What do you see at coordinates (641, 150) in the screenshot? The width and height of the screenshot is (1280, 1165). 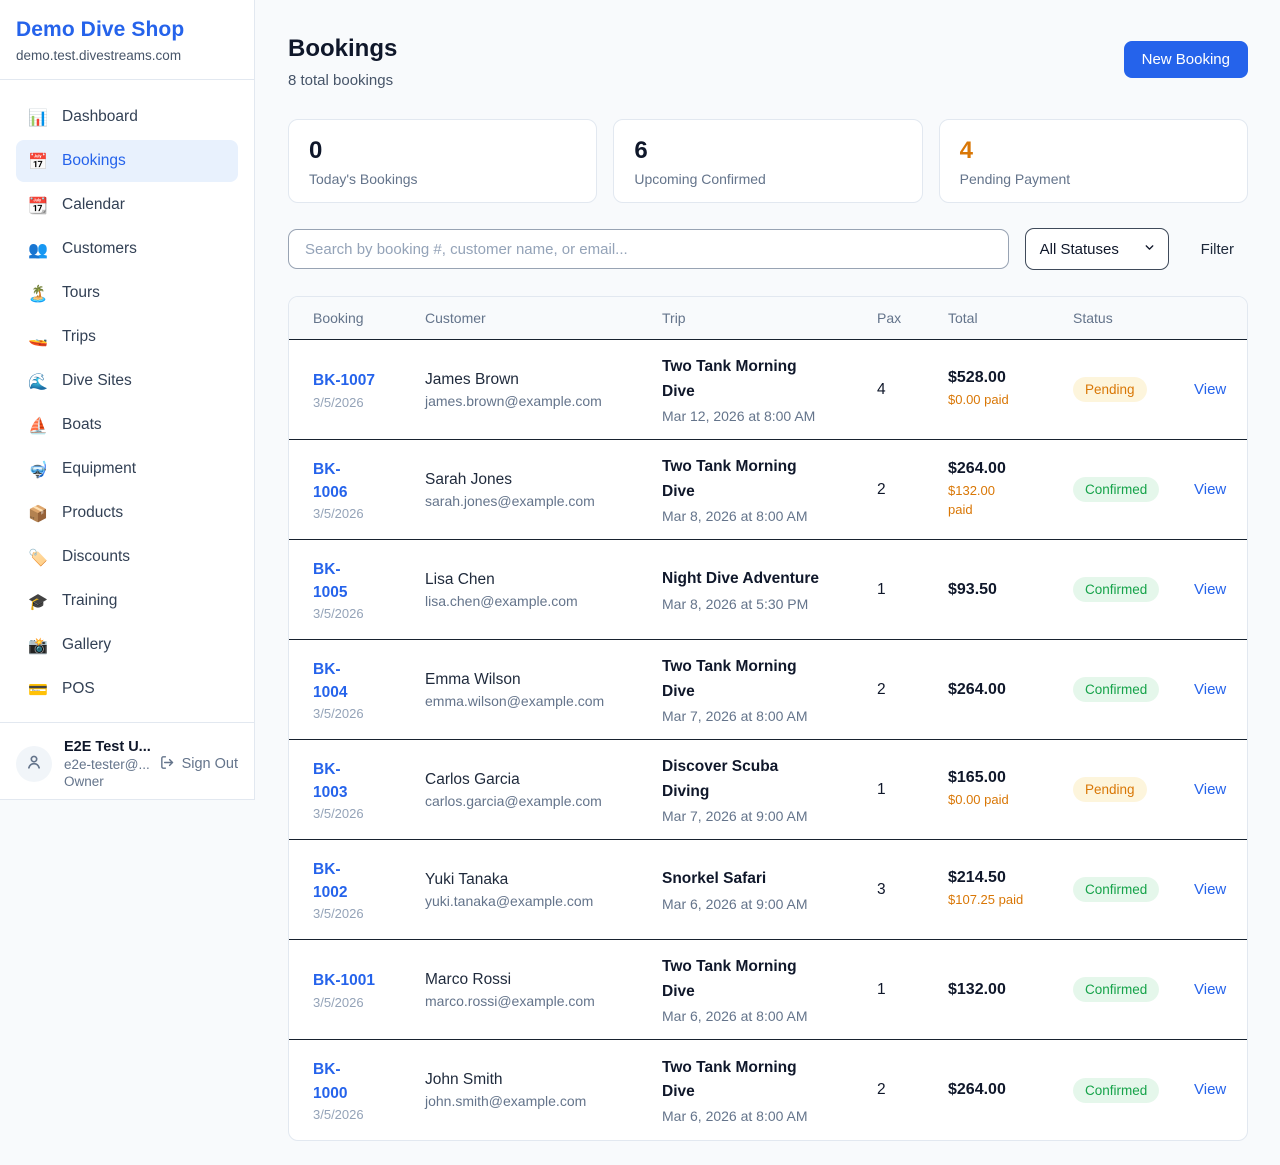 I see `stat-value: 6` at bounding box center [641, 150].